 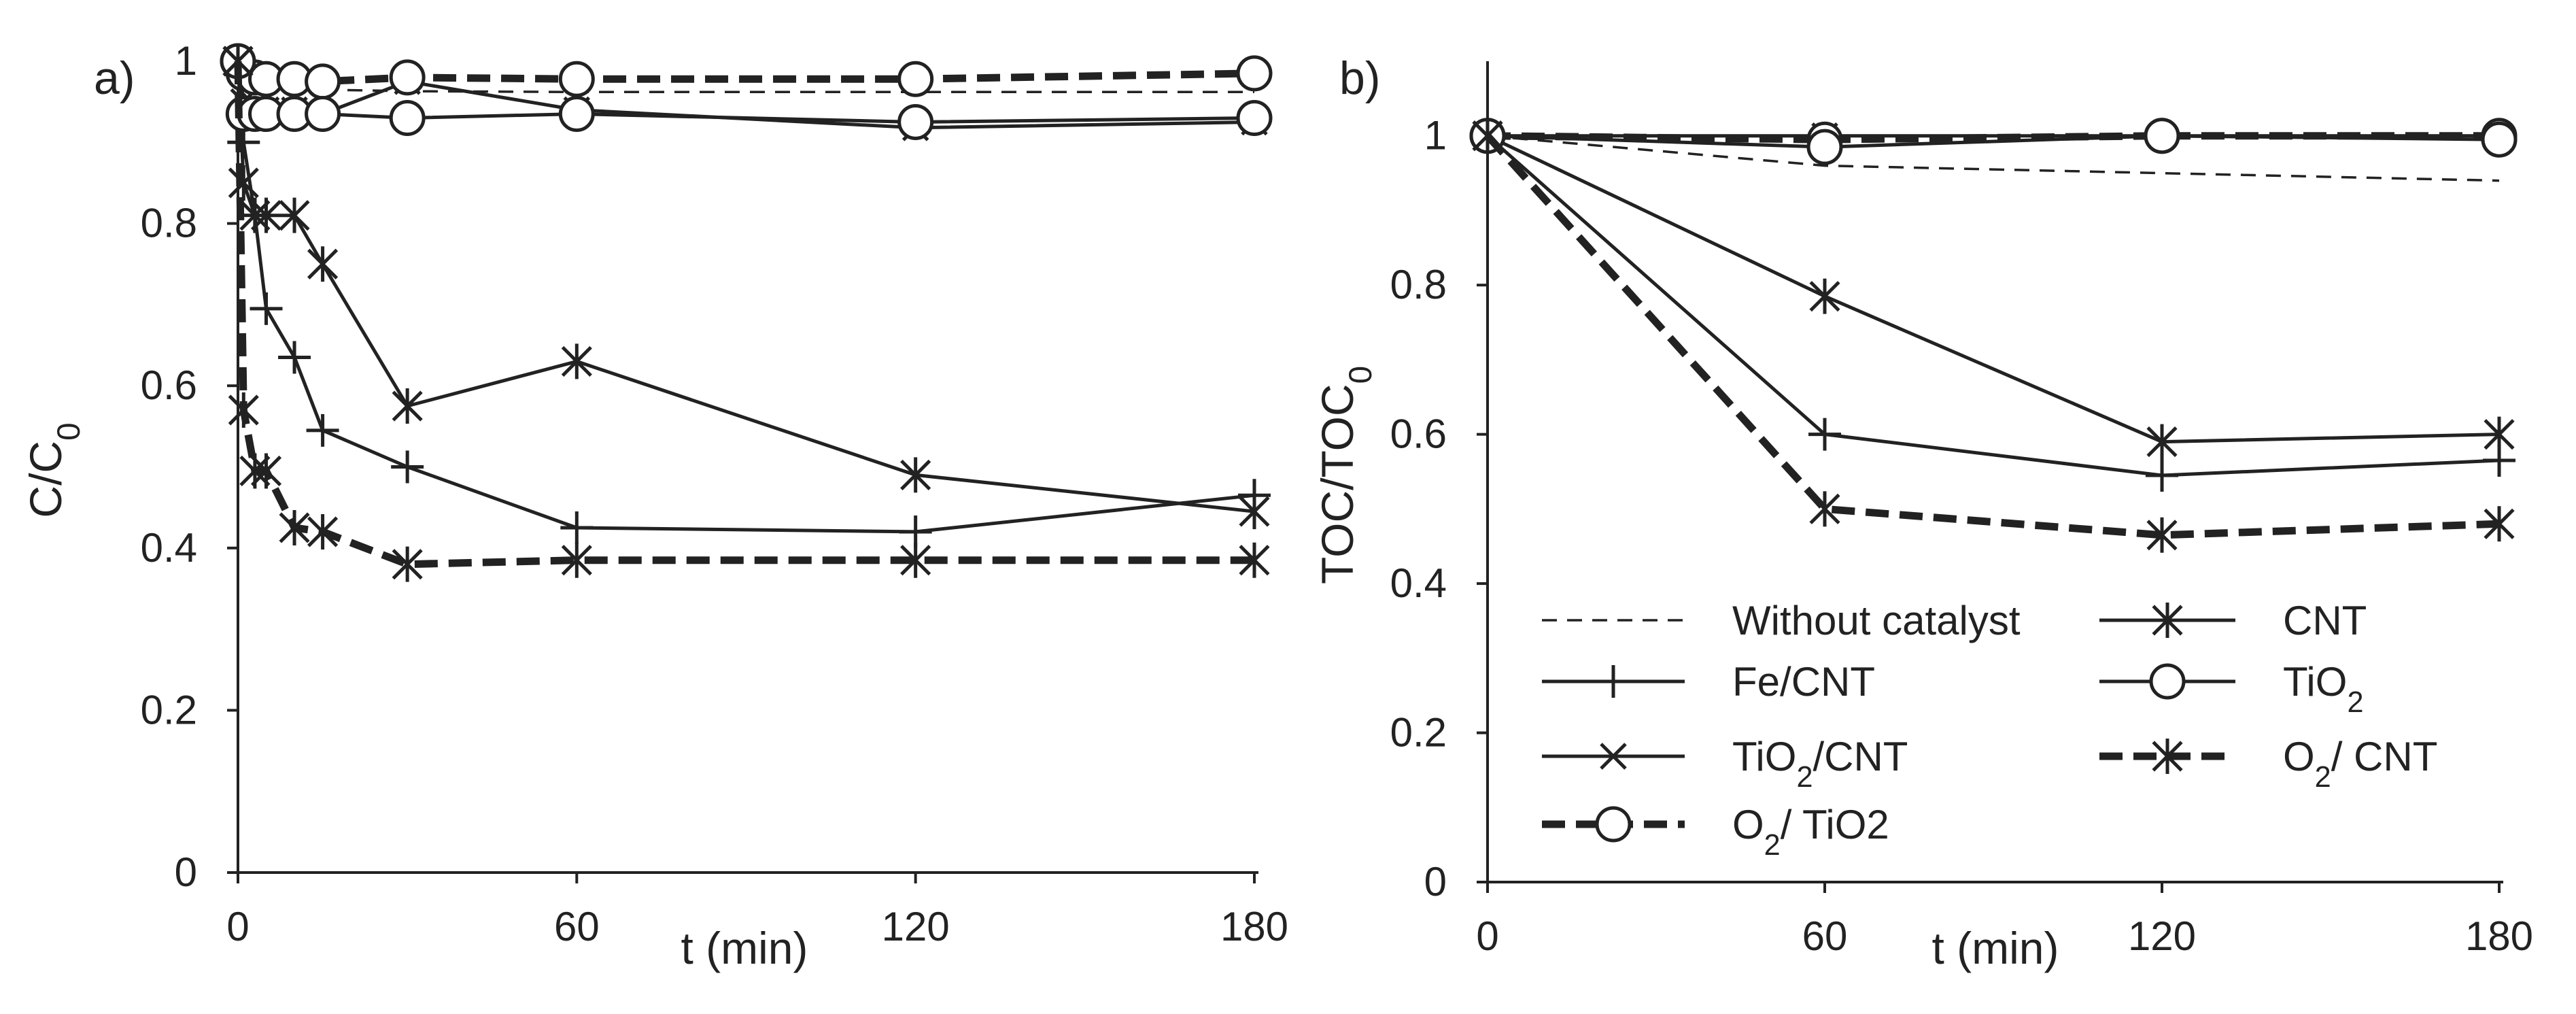 What do you see at coordinates (1435, 135) in the screenshot?
I see `y-tick-label: 1` at bounding box center [1435, 135].